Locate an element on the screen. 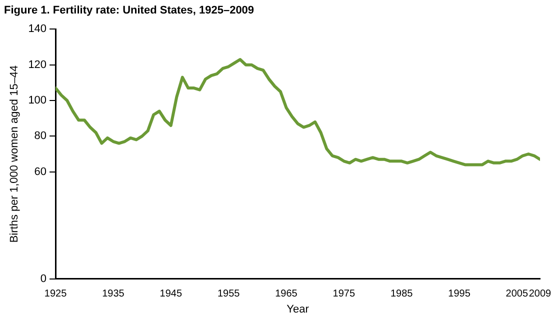  y-tick-label: 60 is located at coordinates (40, 172).